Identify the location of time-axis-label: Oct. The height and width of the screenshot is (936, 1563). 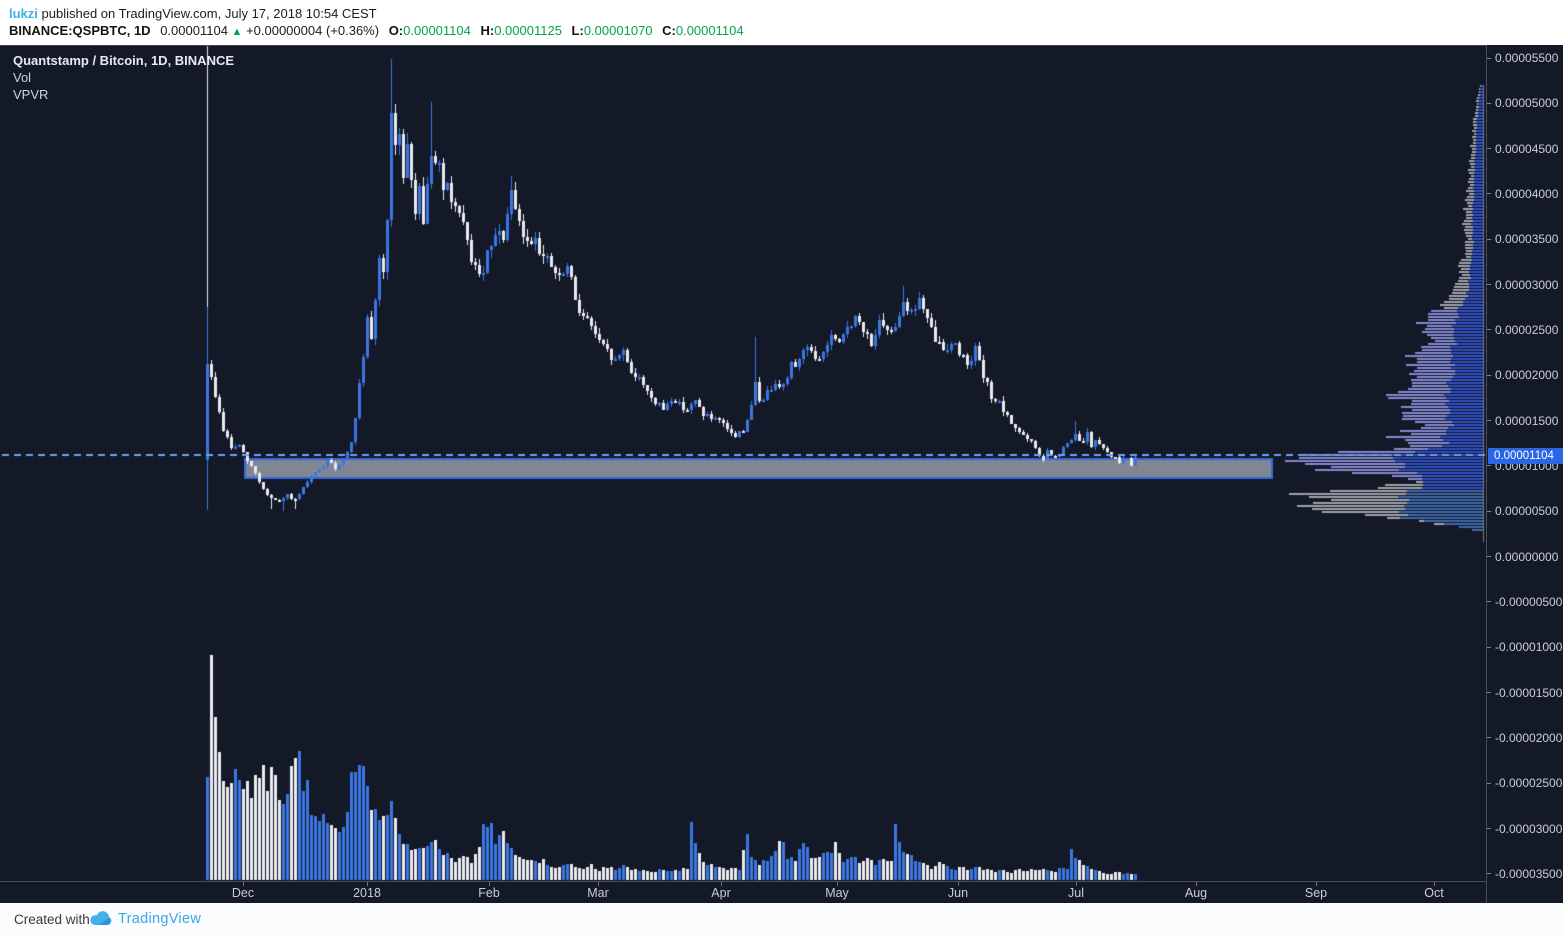
(1434, 893).